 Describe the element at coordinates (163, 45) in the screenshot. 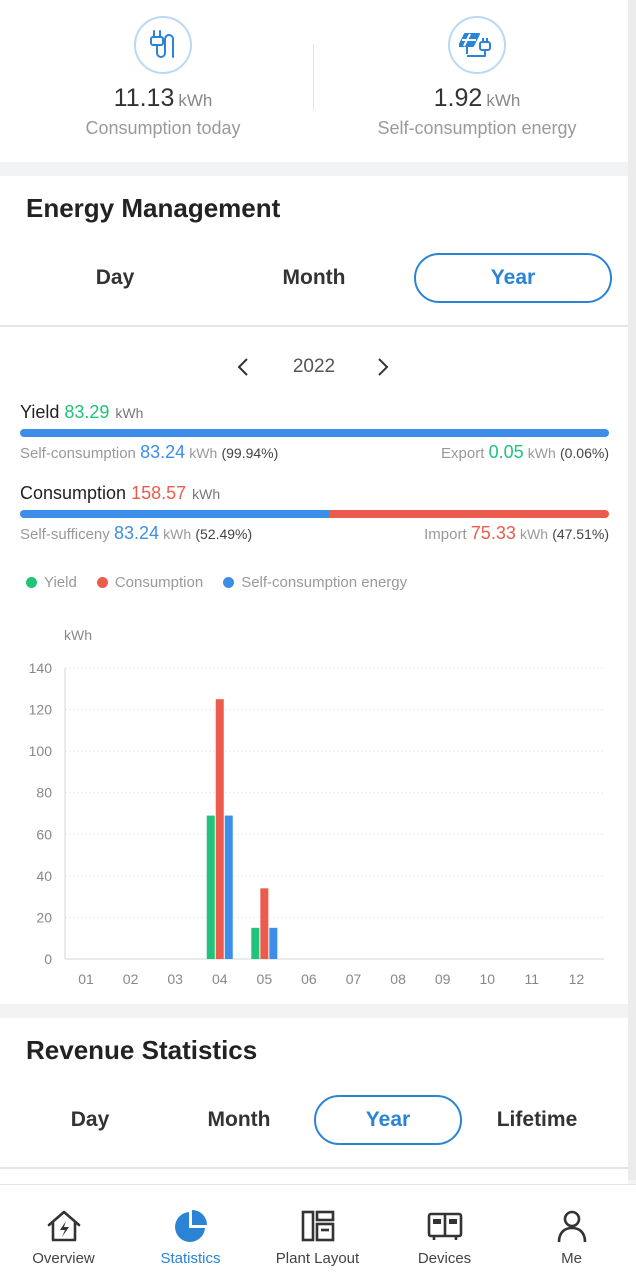

I see `plug-icon` at that location.